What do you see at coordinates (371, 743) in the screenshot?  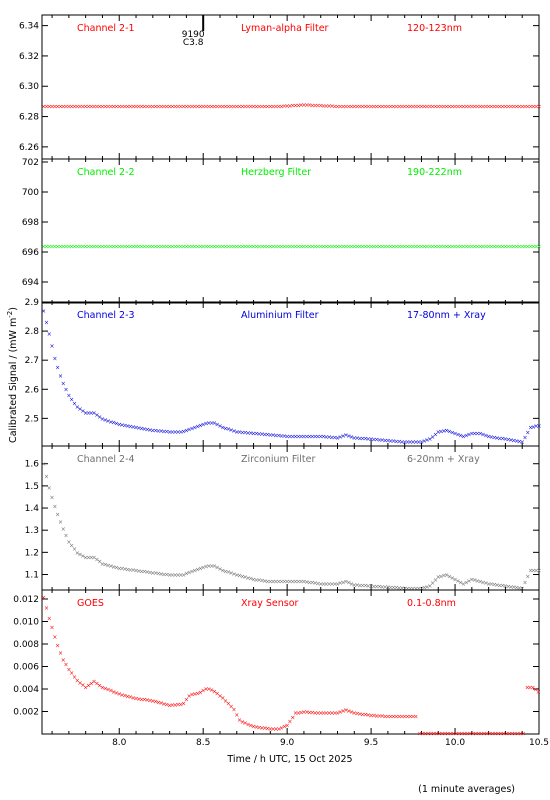 I see `x-tick-label: 9.5` at bounding box center [371, 743].